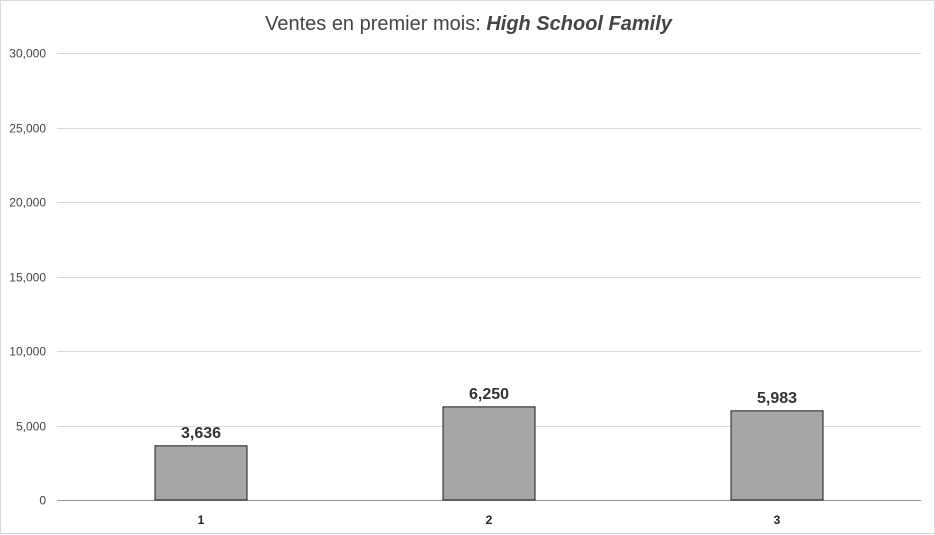  Describe the element at coordinates (27, 278) in the screenshot. I see `y-tick-label: 15,000` at that location.